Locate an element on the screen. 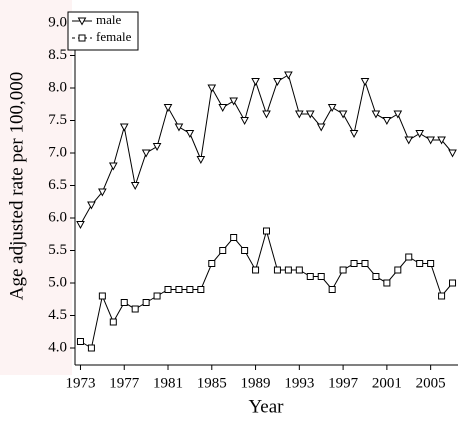 The width and height of the screenshot is (466, 425). y-tick-label: 9.0 is located at coordinates (57, 22).